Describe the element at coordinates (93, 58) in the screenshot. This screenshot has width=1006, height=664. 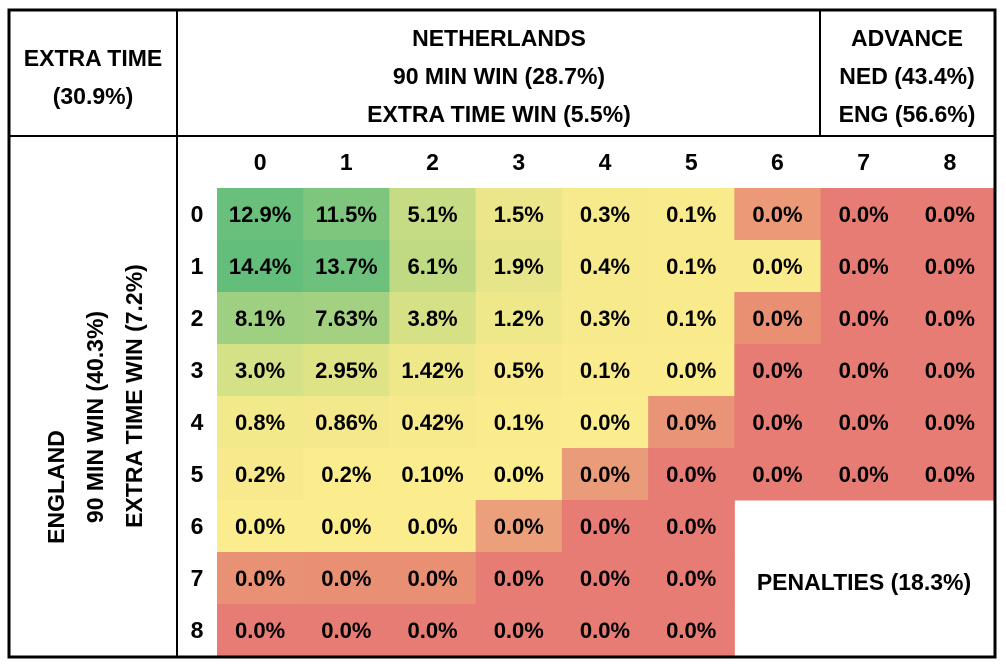
I see `corner-extra-time-label: EXTRA TIME` at that location.